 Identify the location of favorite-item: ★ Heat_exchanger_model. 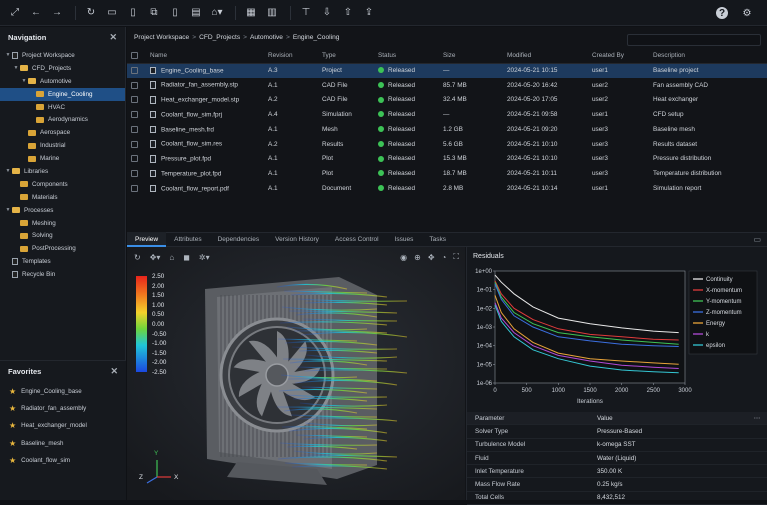
(63, 425).